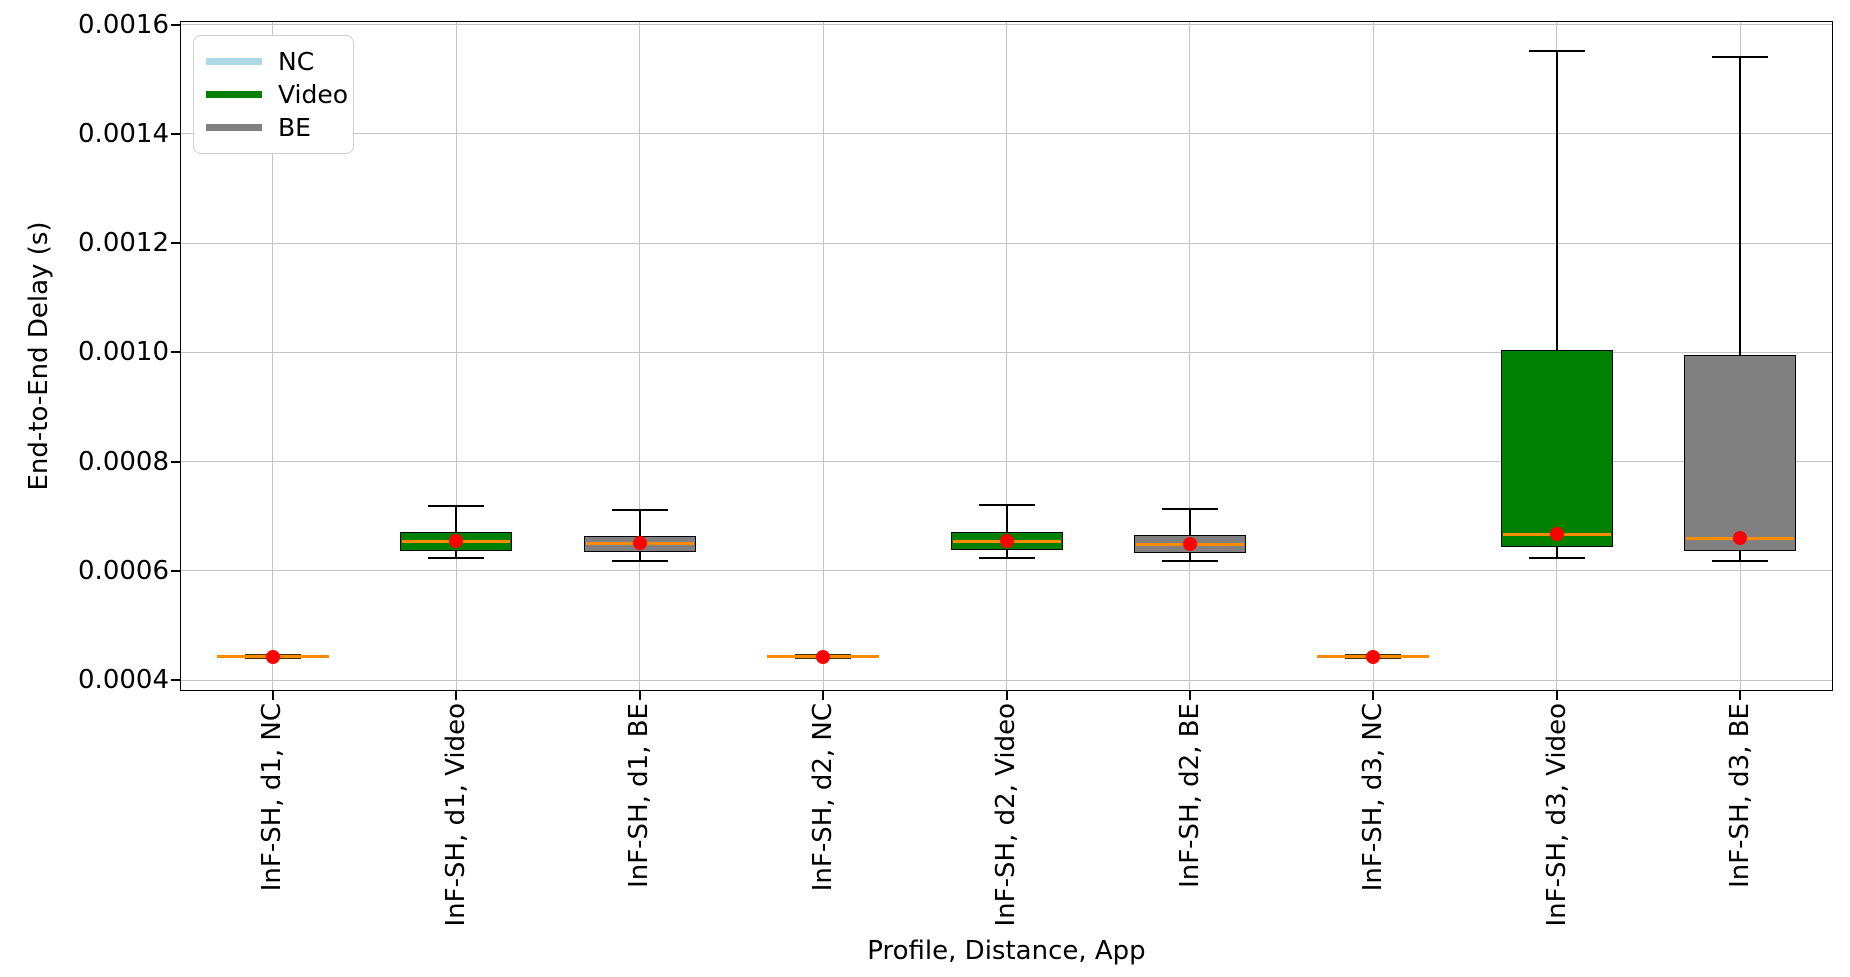  I want to click on x-tick-label: InF-SH, d3, Video, so click(1557, 828).